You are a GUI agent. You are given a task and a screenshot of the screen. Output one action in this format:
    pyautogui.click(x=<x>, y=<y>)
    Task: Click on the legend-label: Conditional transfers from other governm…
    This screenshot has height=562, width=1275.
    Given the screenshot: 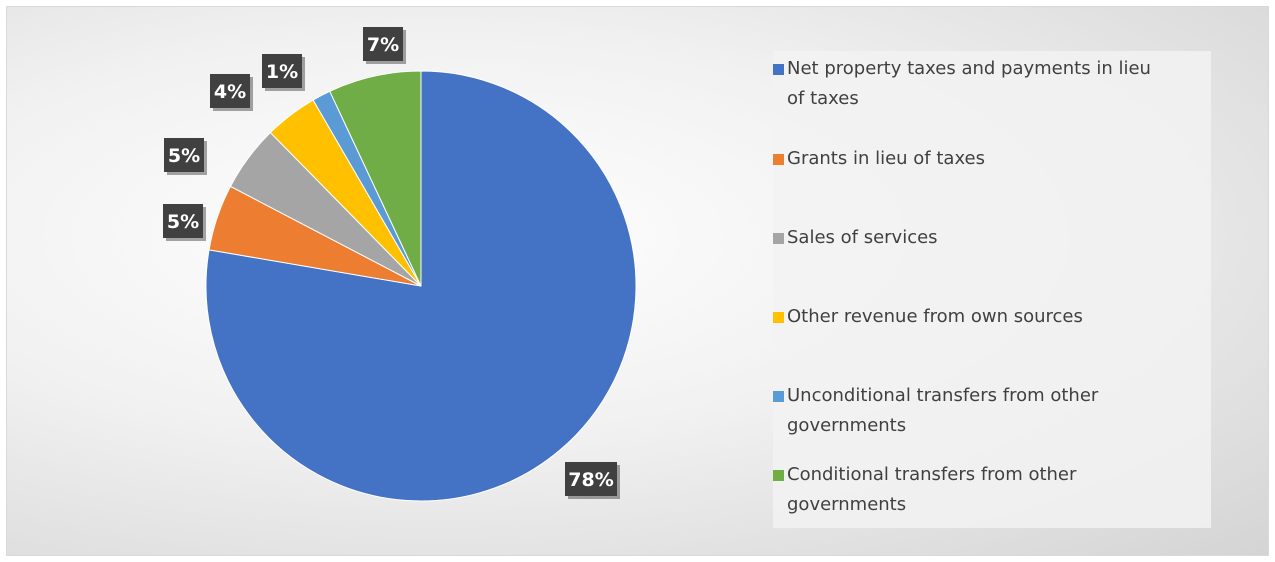 What is the action you would take?
    pyautogui.click(x=932, y=489)
    